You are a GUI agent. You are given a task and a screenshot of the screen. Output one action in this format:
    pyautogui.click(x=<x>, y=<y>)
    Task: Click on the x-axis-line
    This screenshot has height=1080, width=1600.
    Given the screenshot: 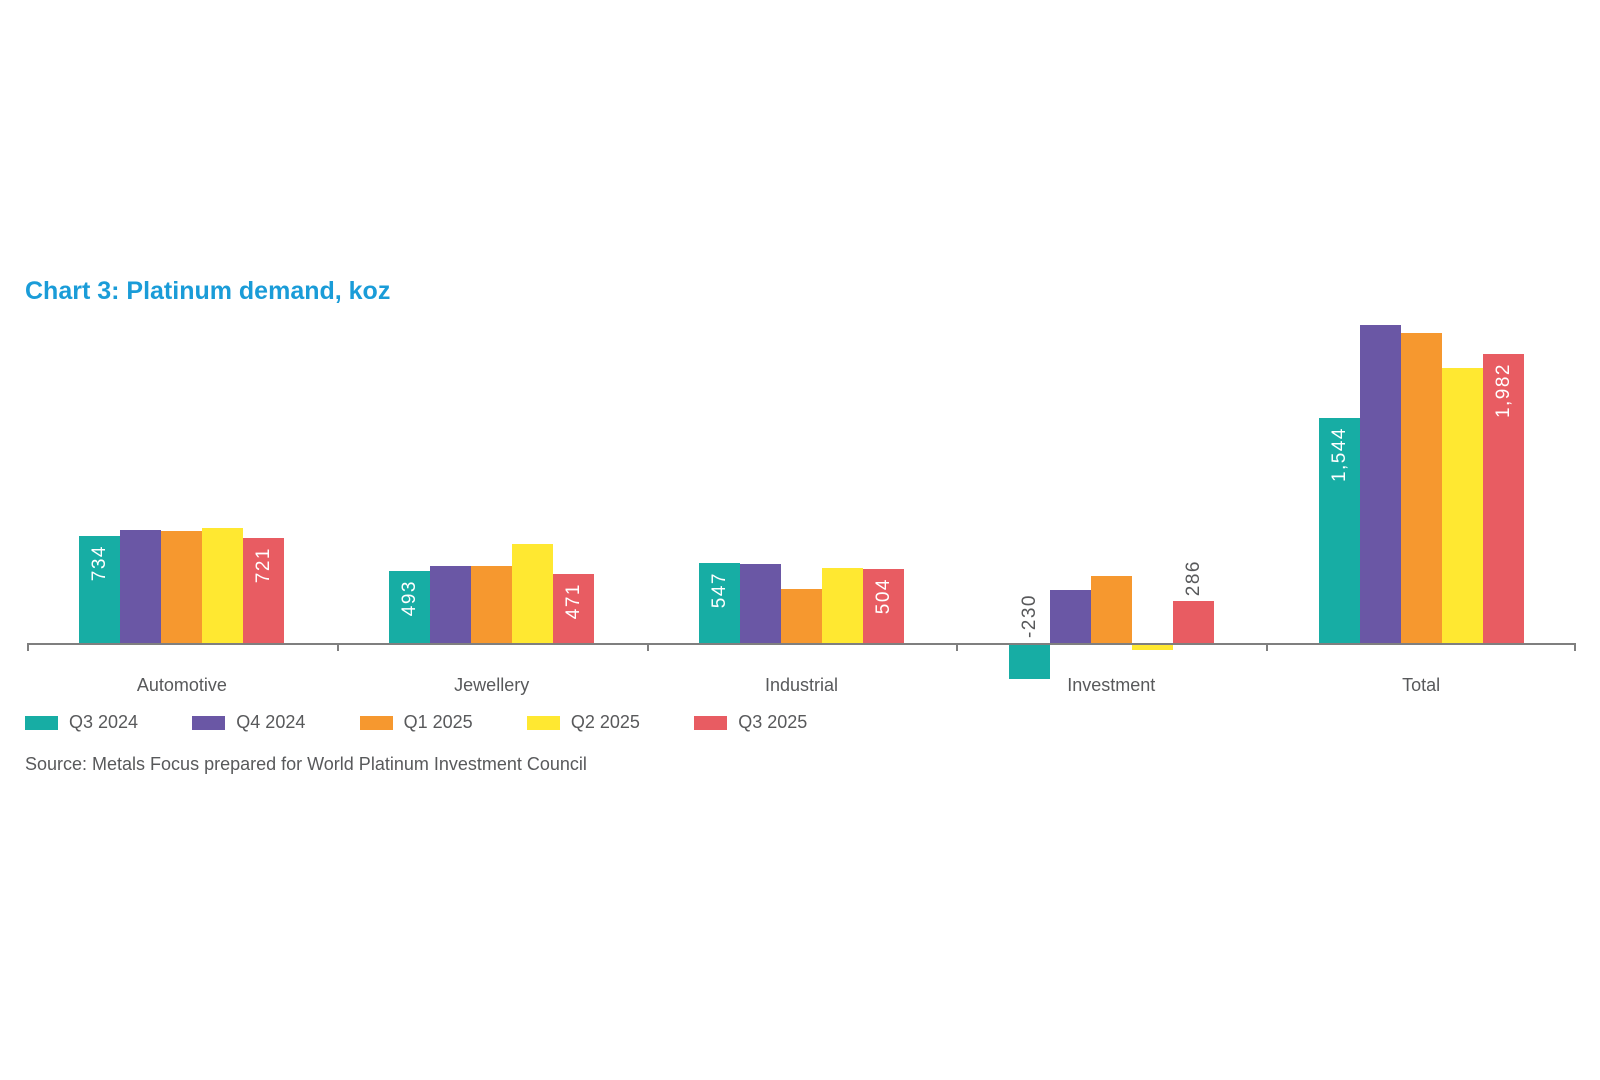 What is the action you would take?
    pyautogui.click(x=801, y=644)
    